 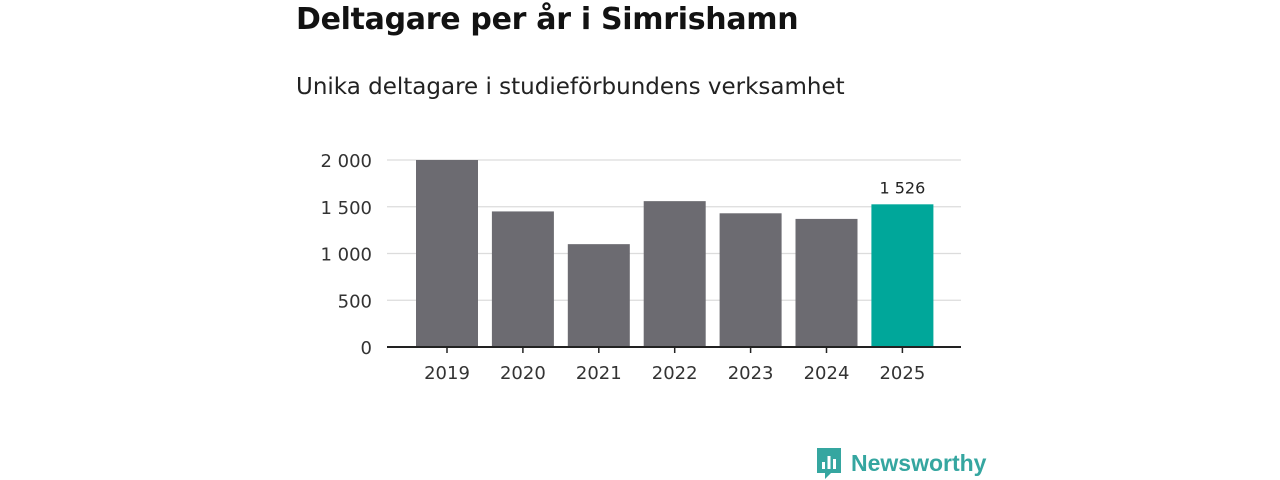 What do you see at coordinates (366, 348) in the screenshot?
I see `y-tick-label: 0` at bounding box center [366, 348].